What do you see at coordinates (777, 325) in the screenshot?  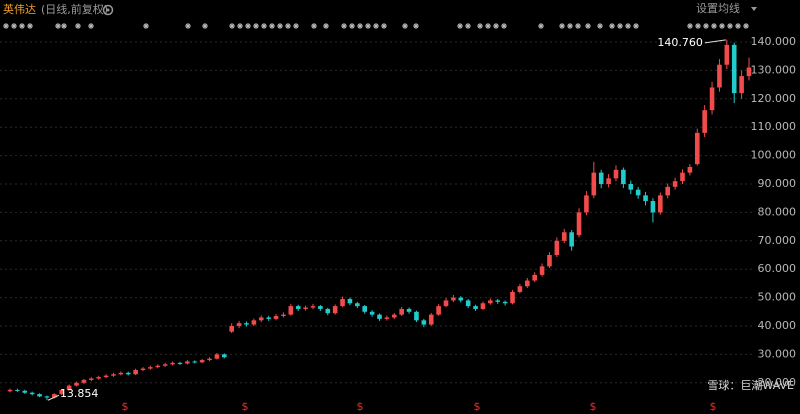 I see `y-tick-label: 40.000` at bounding box center [777, 325].